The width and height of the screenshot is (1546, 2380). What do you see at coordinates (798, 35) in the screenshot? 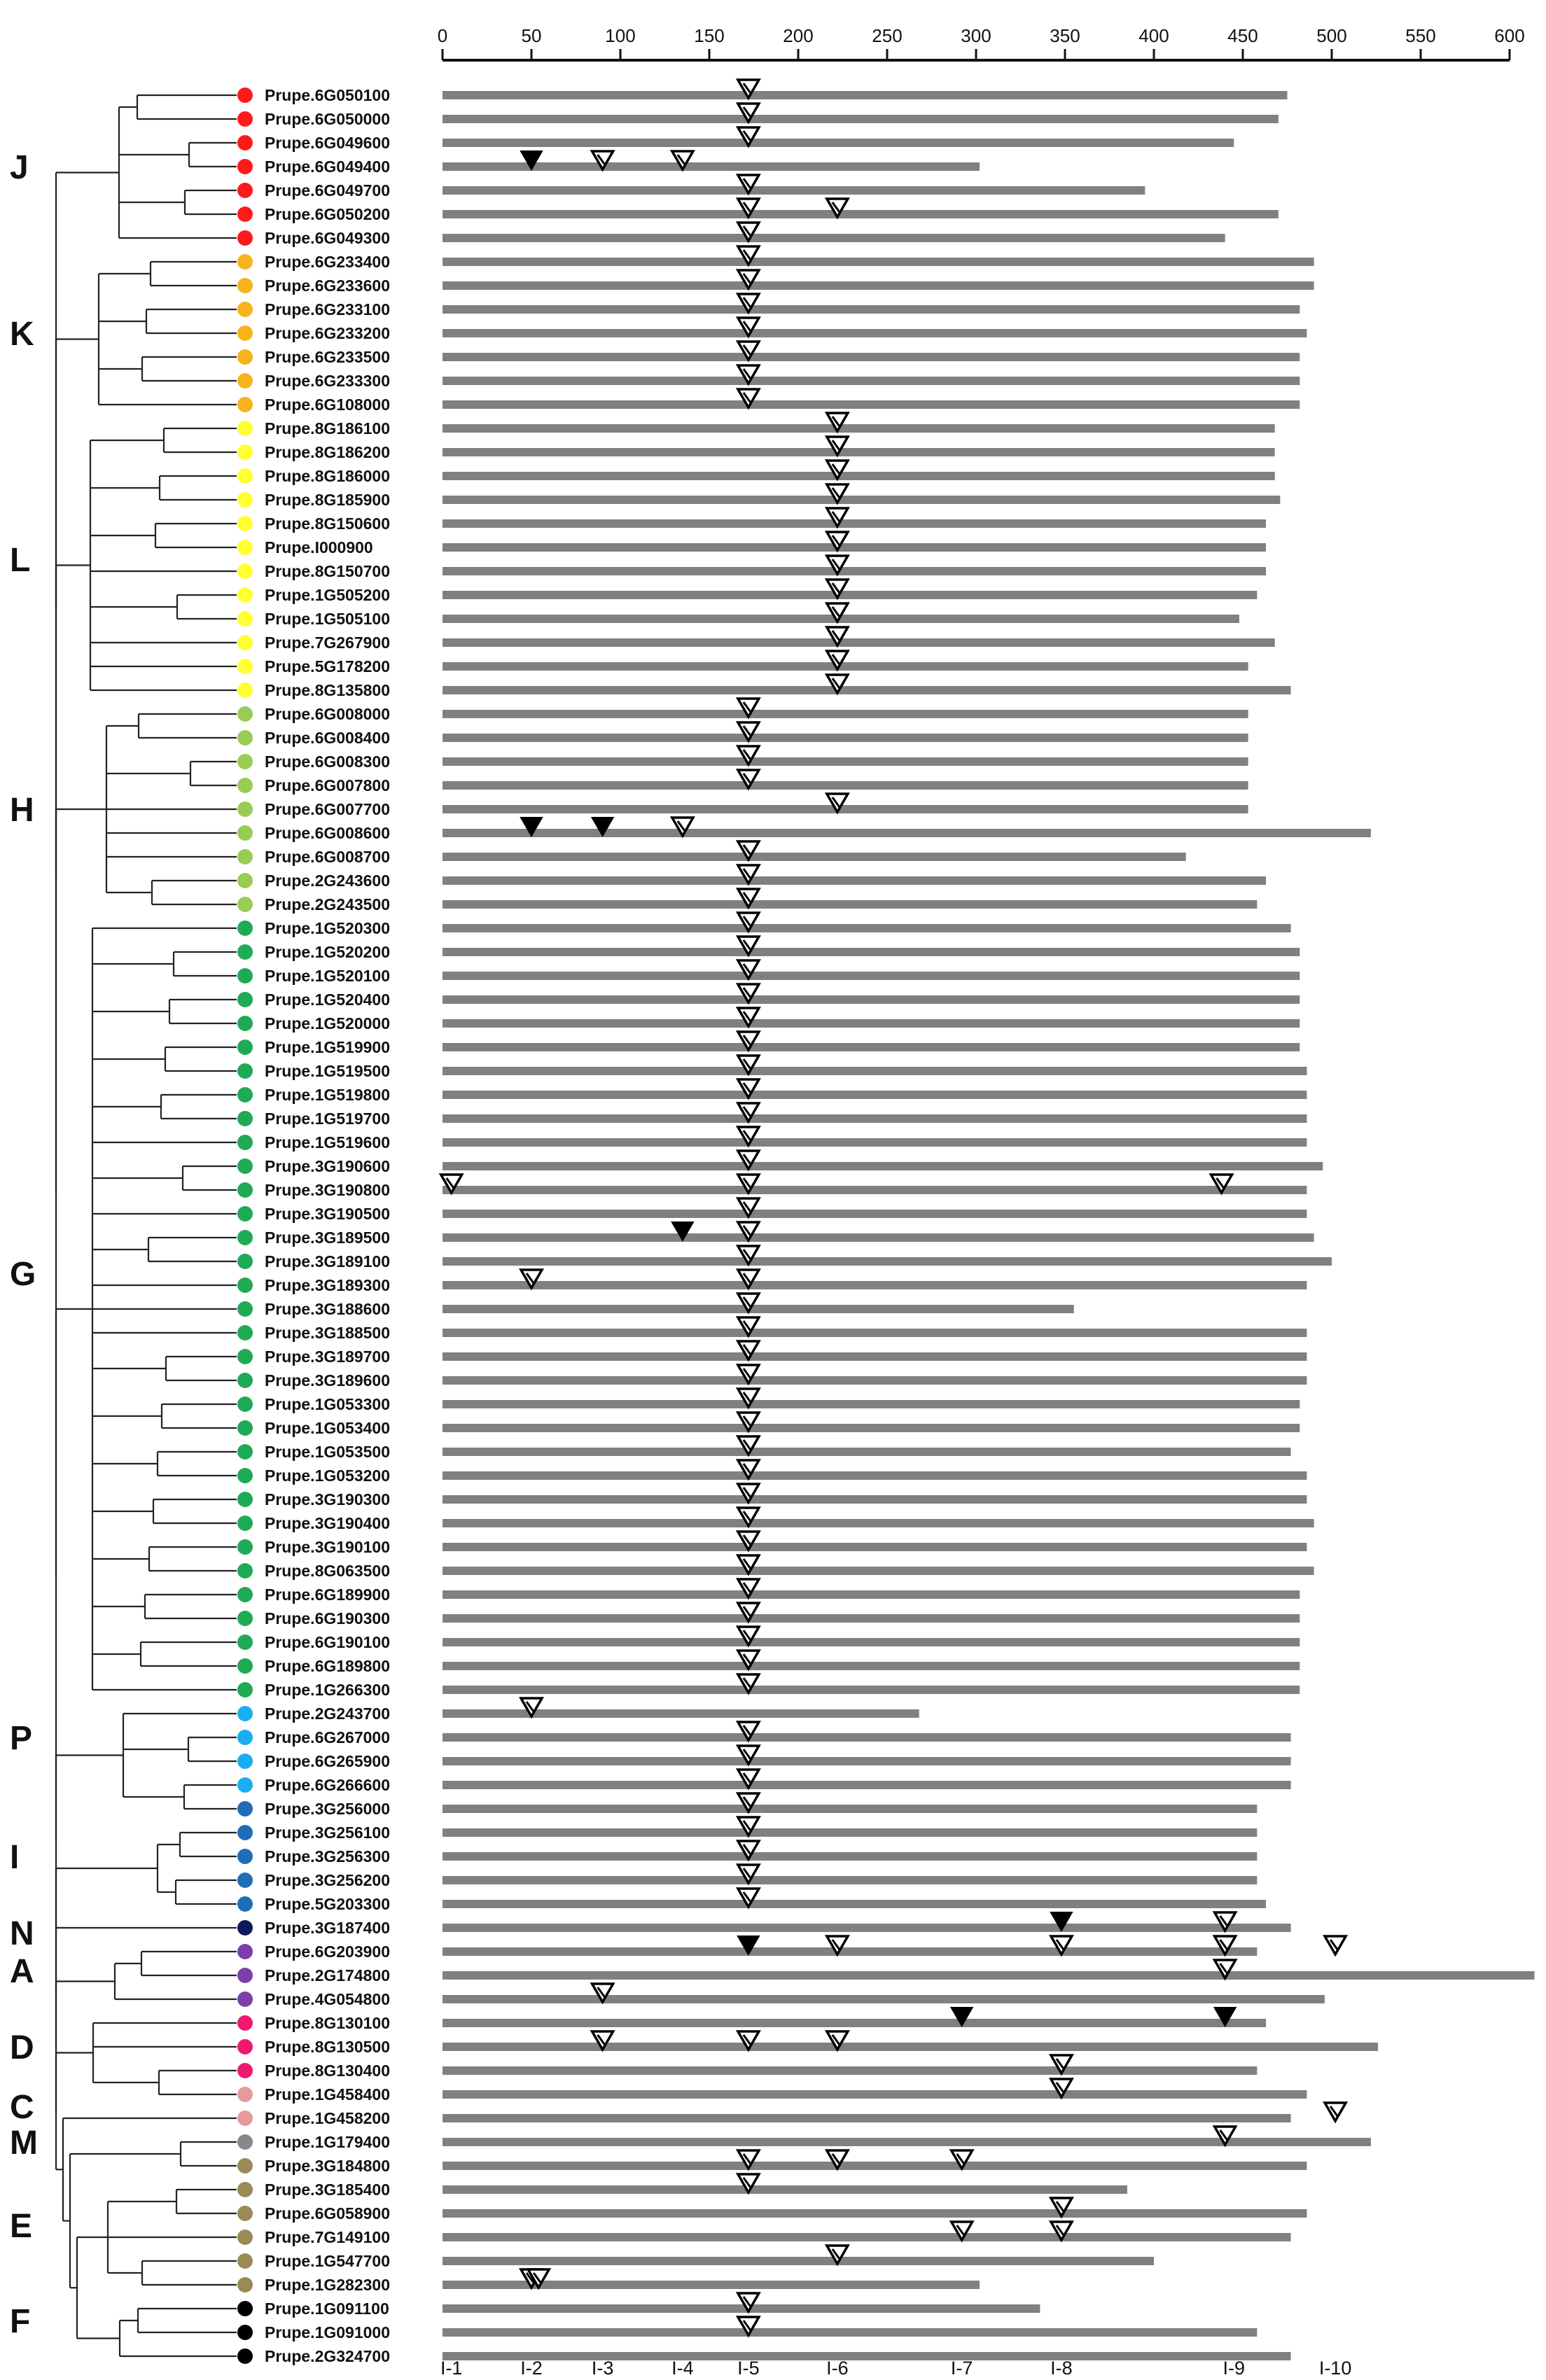
I see `axis-tick-label: 200` at bounding box center [798, 35].